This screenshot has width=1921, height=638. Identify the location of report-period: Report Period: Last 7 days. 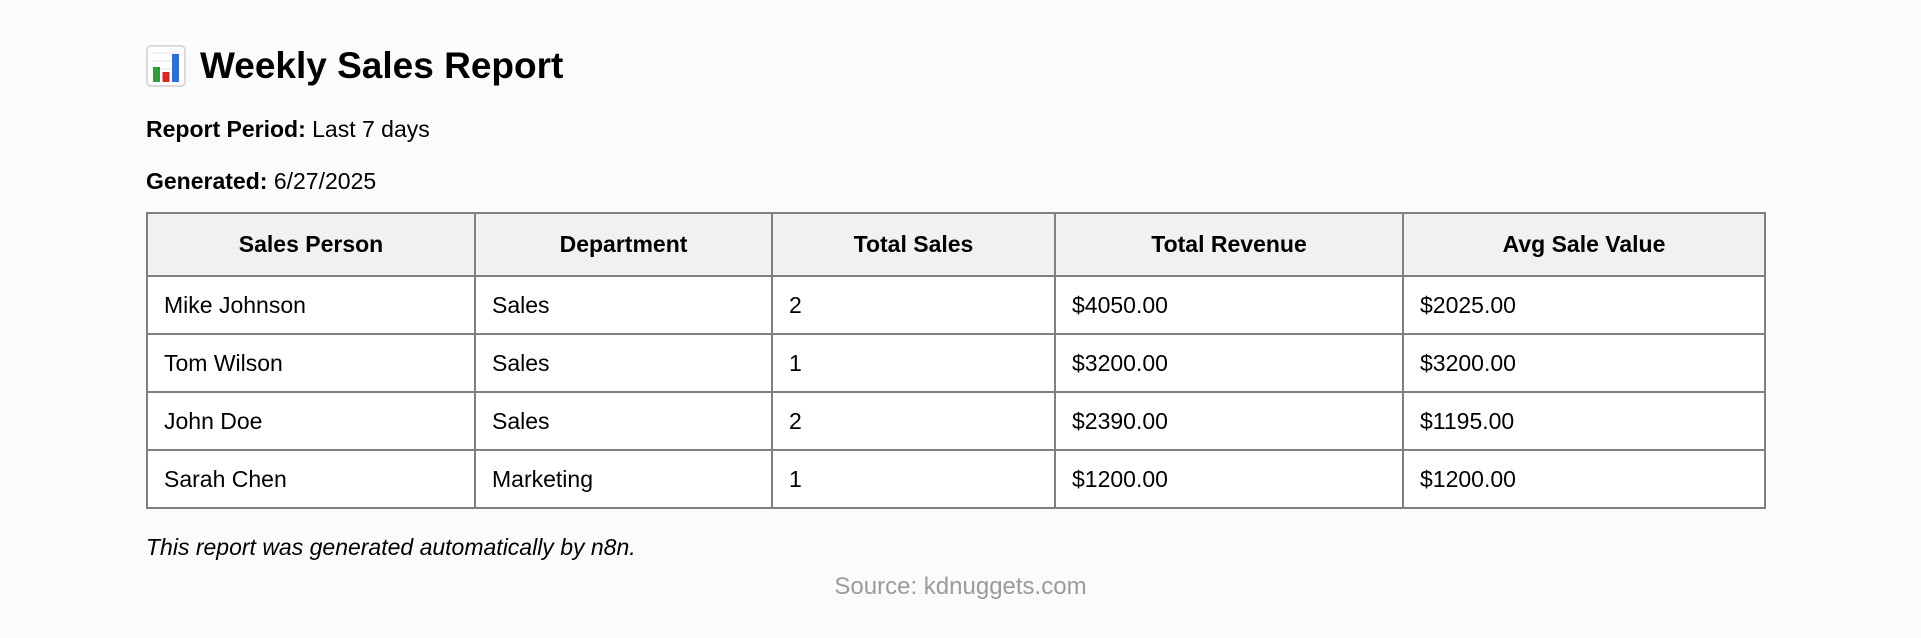
(955, 129).